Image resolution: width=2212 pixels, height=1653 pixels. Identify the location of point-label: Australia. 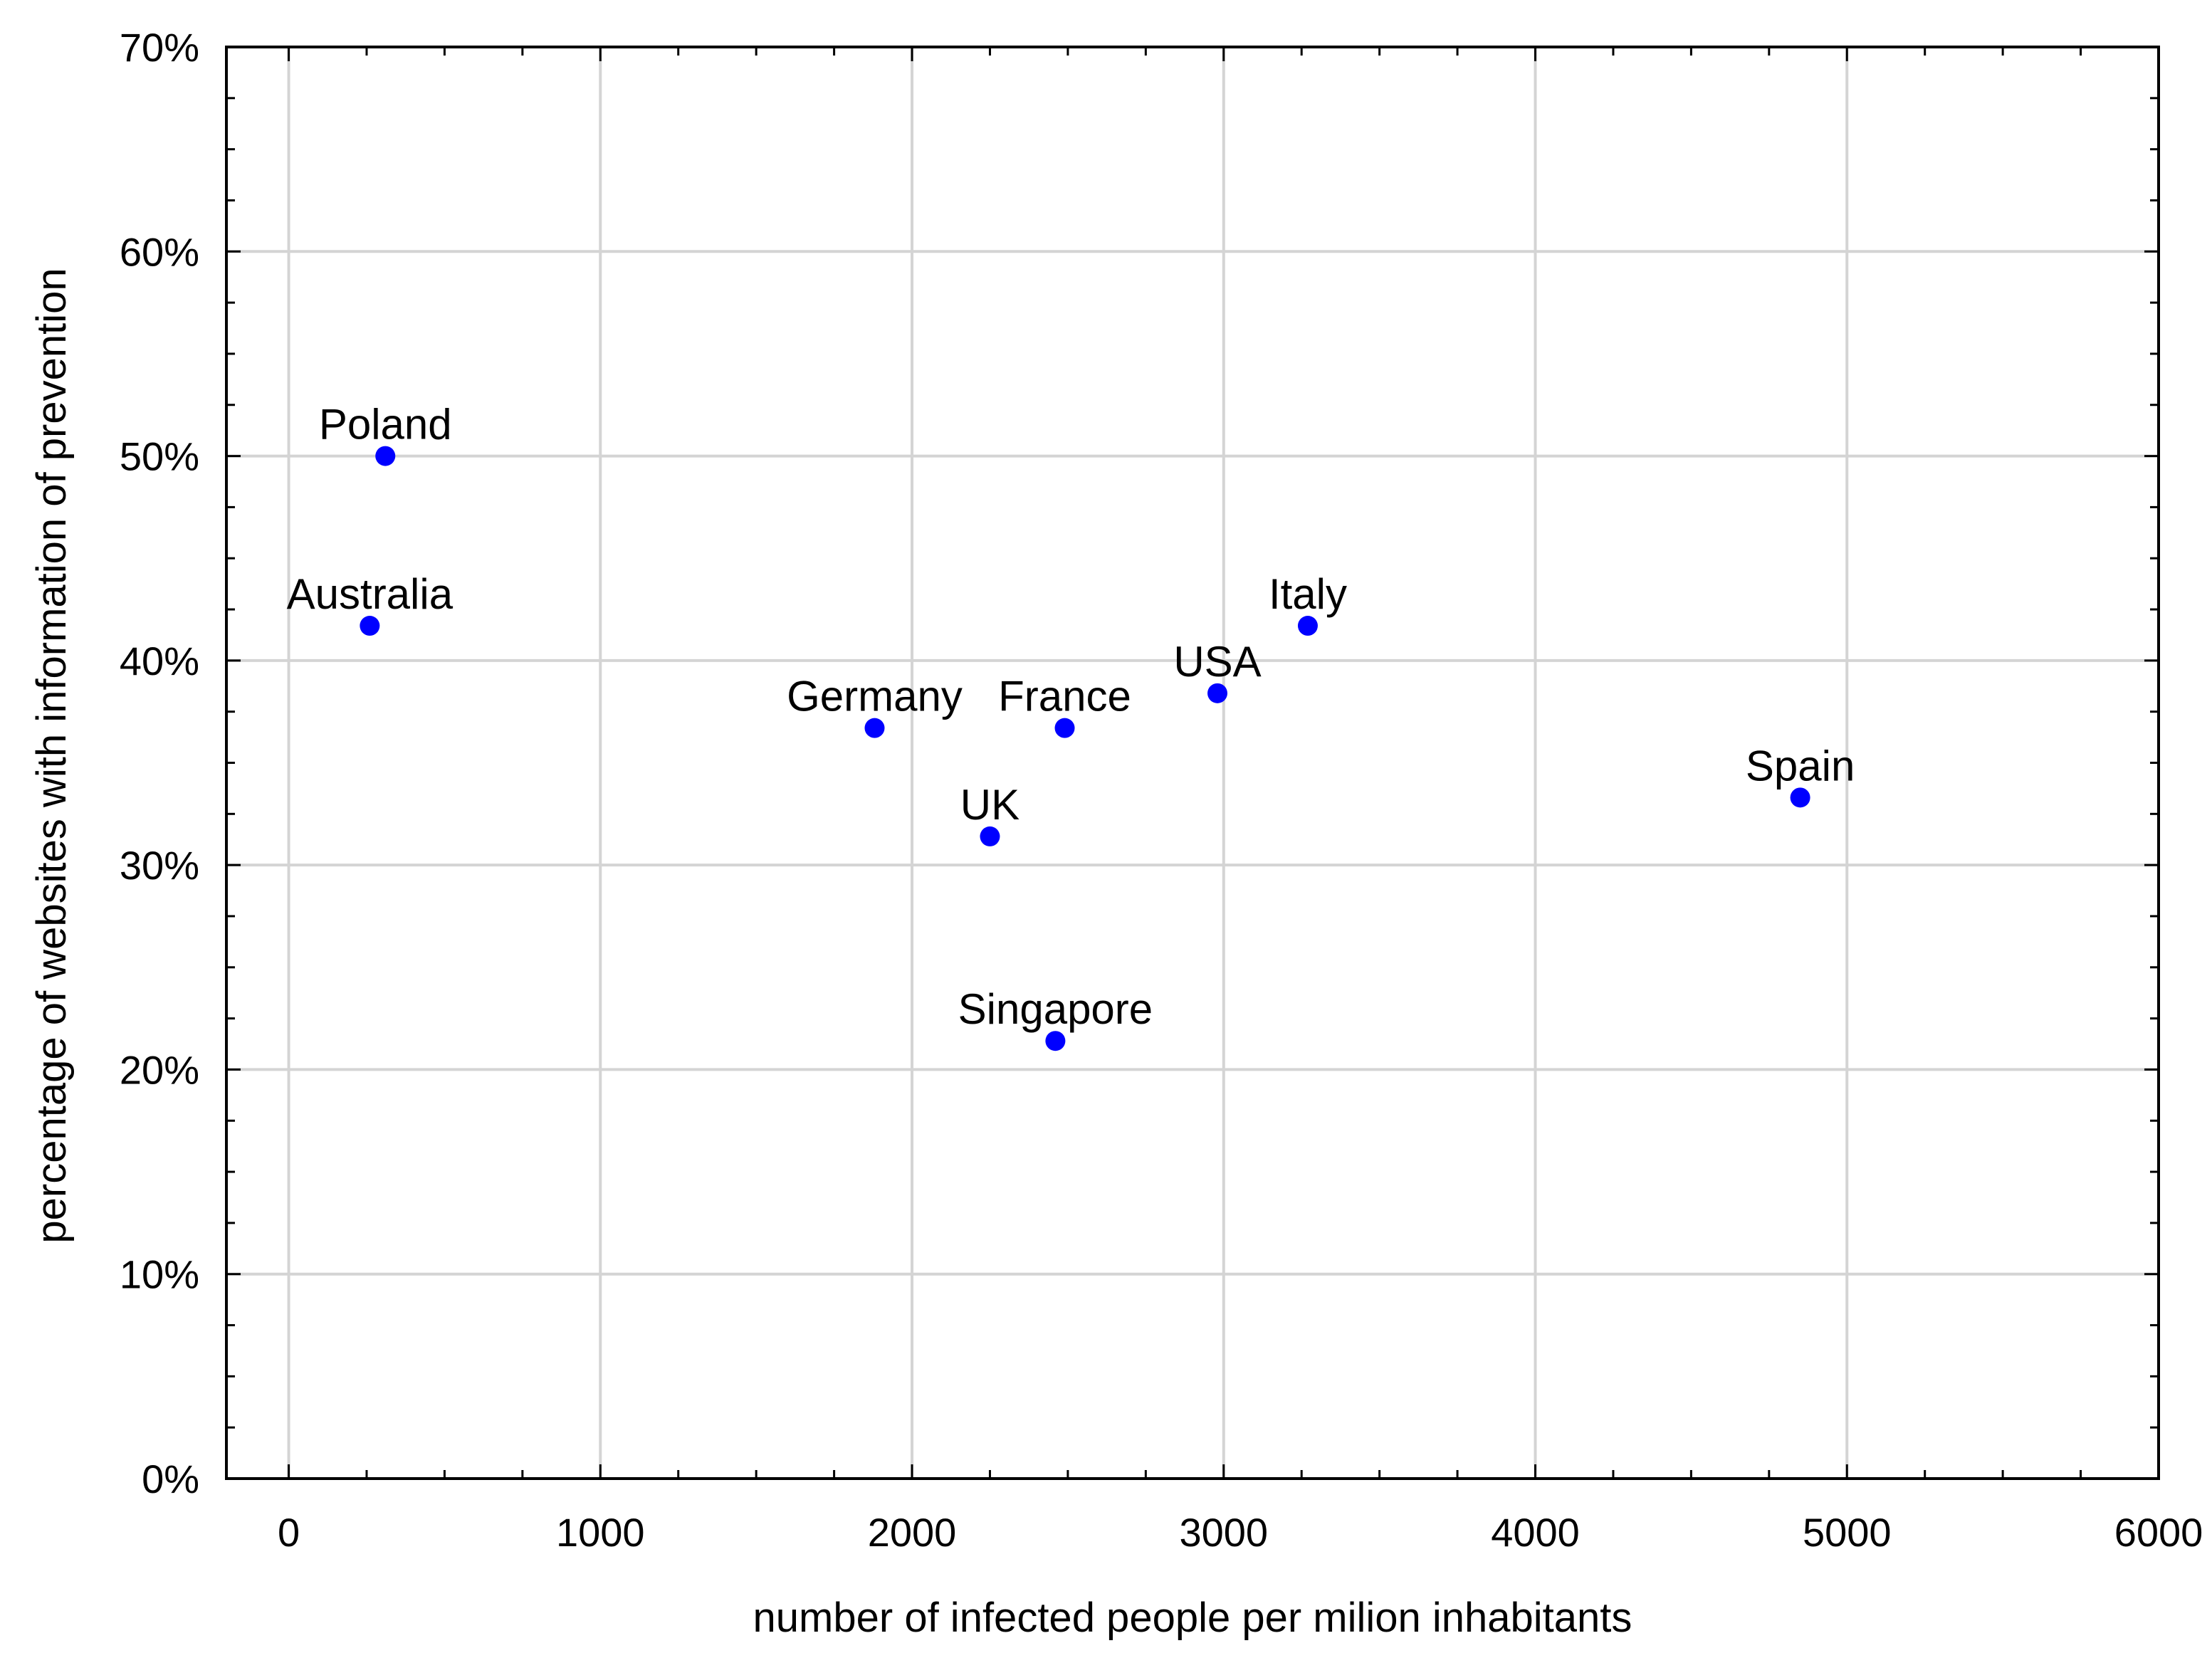
(371, 594).